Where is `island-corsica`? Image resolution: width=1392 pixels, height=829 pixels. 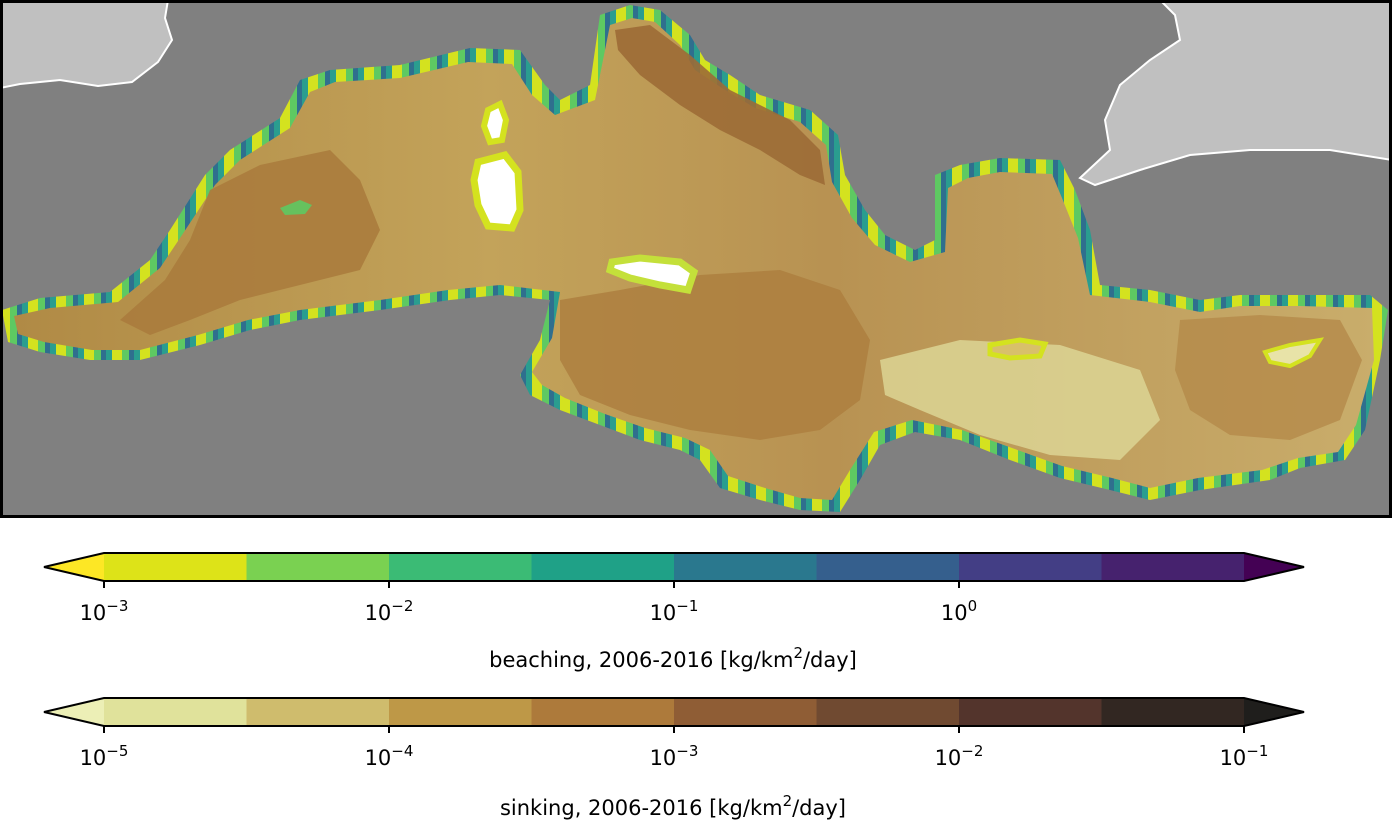 island-corsica is located at coordinates (495, 122).